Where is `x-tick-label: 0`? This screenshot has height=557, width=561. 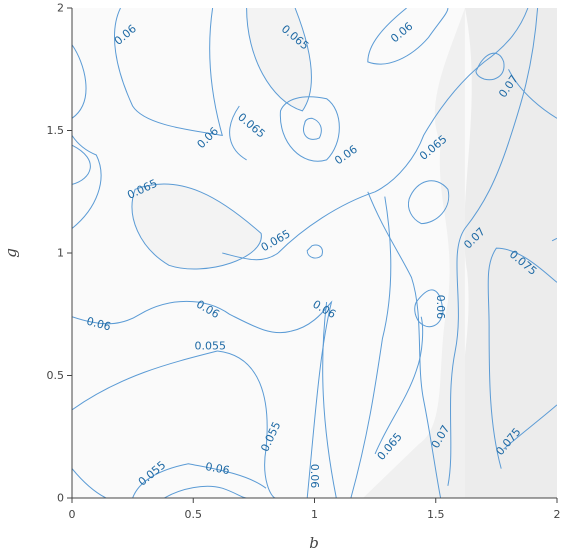
x-tick-label: 0 is located at coordinates (72, 514).